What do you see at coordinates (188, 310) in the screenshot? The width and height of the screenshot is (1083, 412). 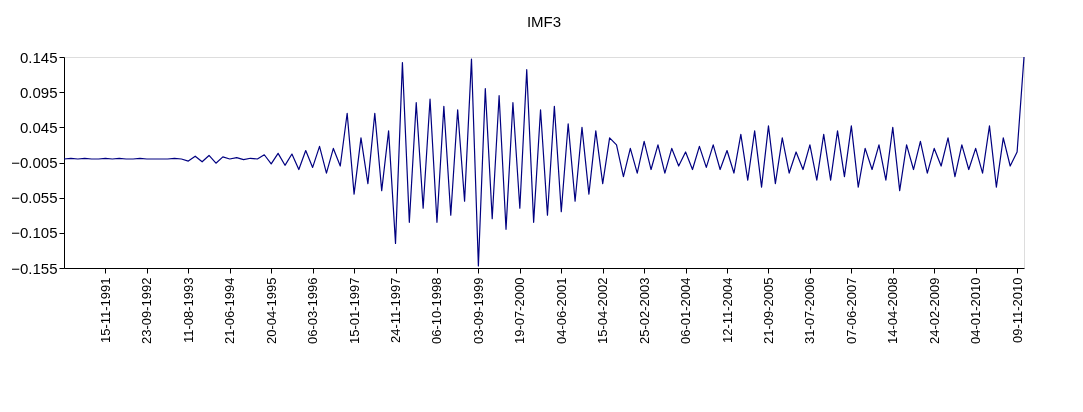 I see `x-tick-label: 11-08-1993` at bounding box center [188, 310].